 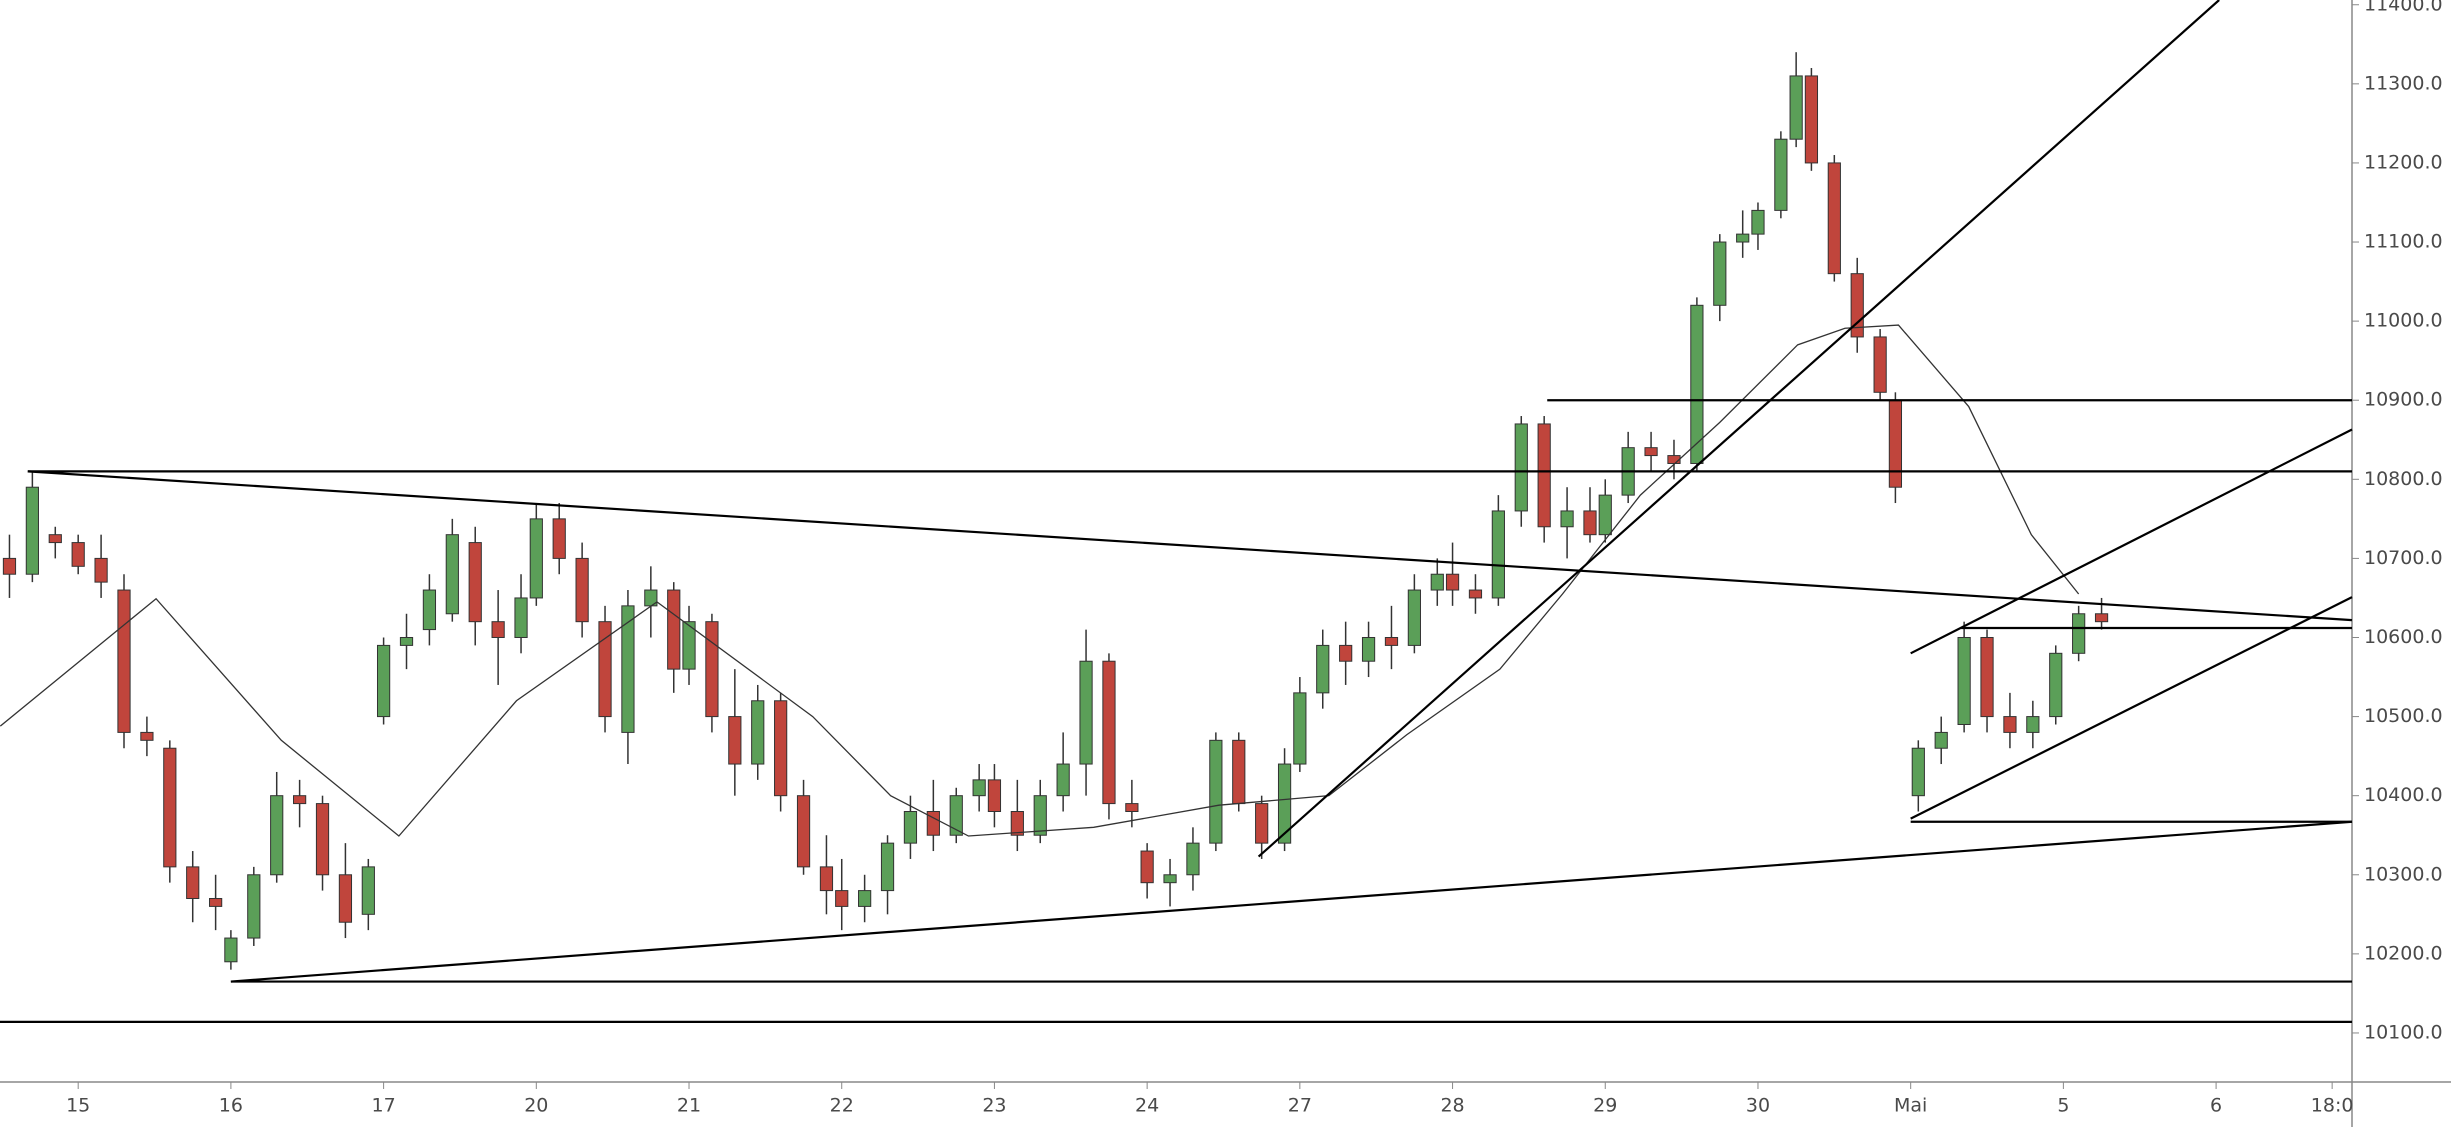 What do you see at coordinates (536, 1106) in the screenshot?
I see `x-tick-label: 20` at bounding box center [536, 1106].